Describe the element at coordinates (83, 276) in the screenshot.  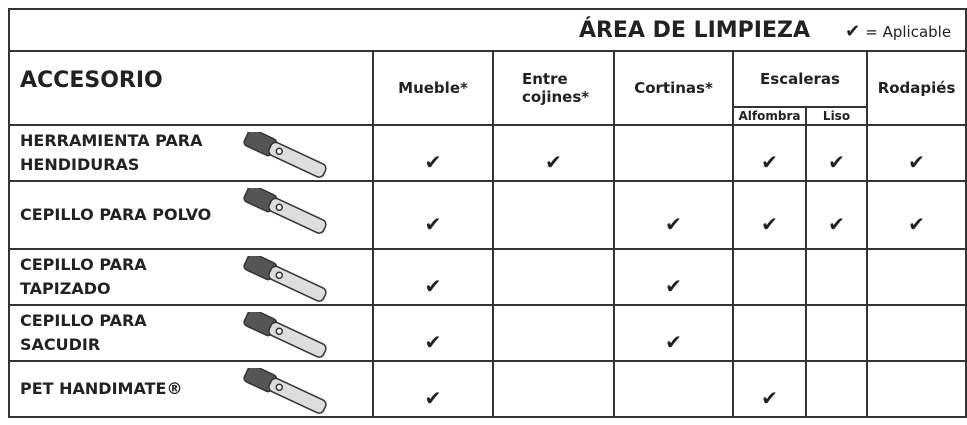
I see `accessory-name: CEPILLO PARA TAPIZADO` at that location.